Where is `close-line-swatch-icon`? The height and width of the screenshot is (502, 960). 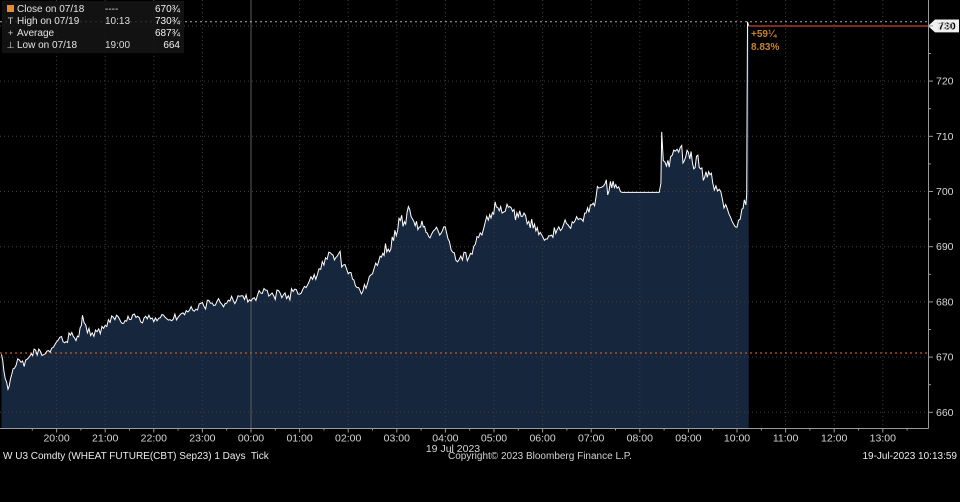 close-line-swatch-icon is located at coordinates (10, 9).